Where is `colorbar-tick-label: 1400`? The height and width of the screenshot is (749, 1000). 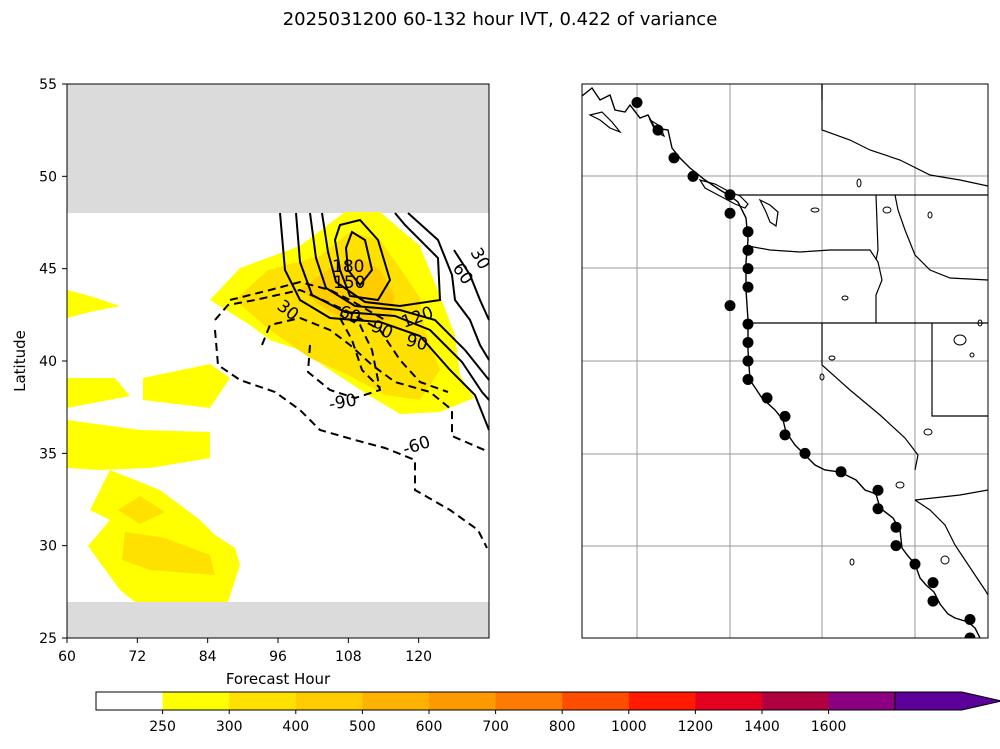 colorbar-tick-label: 1400 is located at coordinates (762, 727).